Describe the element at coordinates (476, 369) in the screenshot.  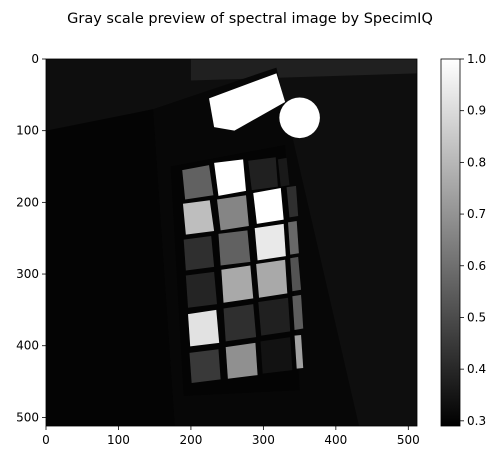
I see `colorbar-tick-label: 0.4` at that location.